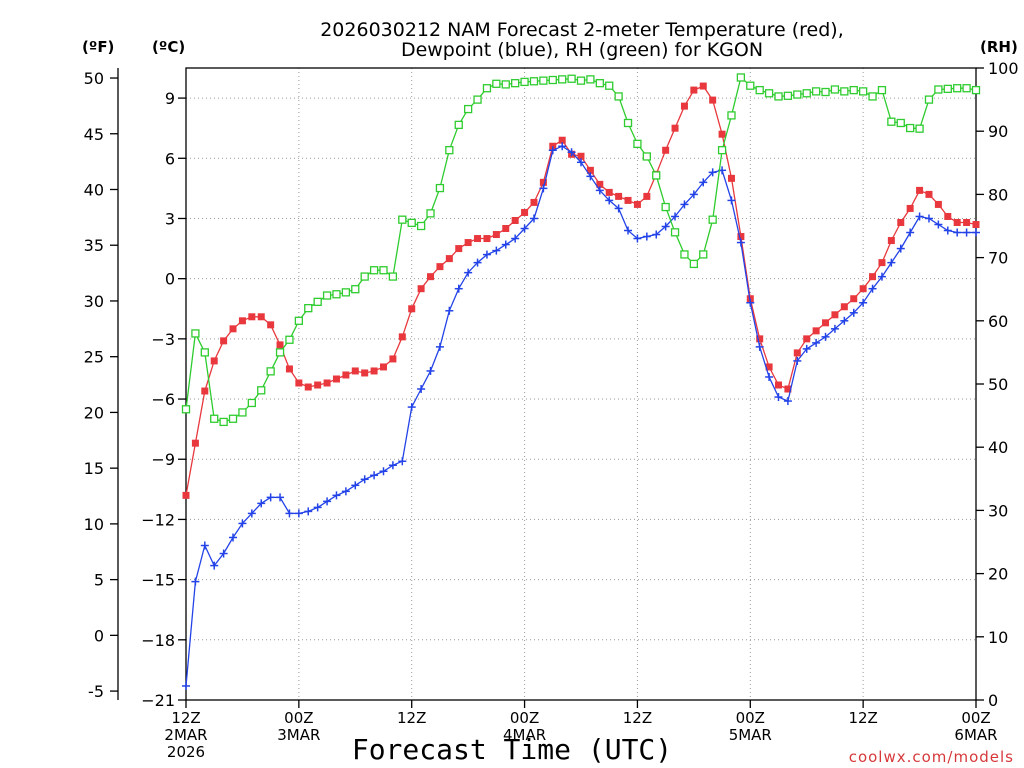 Image resolution: width=1024 pixels, height=768 pixels. What do you see at coordinates (94, 134) in the screenshot?
I see `fahrenheit-tick-label: 45` at bounding box center [94, 134].